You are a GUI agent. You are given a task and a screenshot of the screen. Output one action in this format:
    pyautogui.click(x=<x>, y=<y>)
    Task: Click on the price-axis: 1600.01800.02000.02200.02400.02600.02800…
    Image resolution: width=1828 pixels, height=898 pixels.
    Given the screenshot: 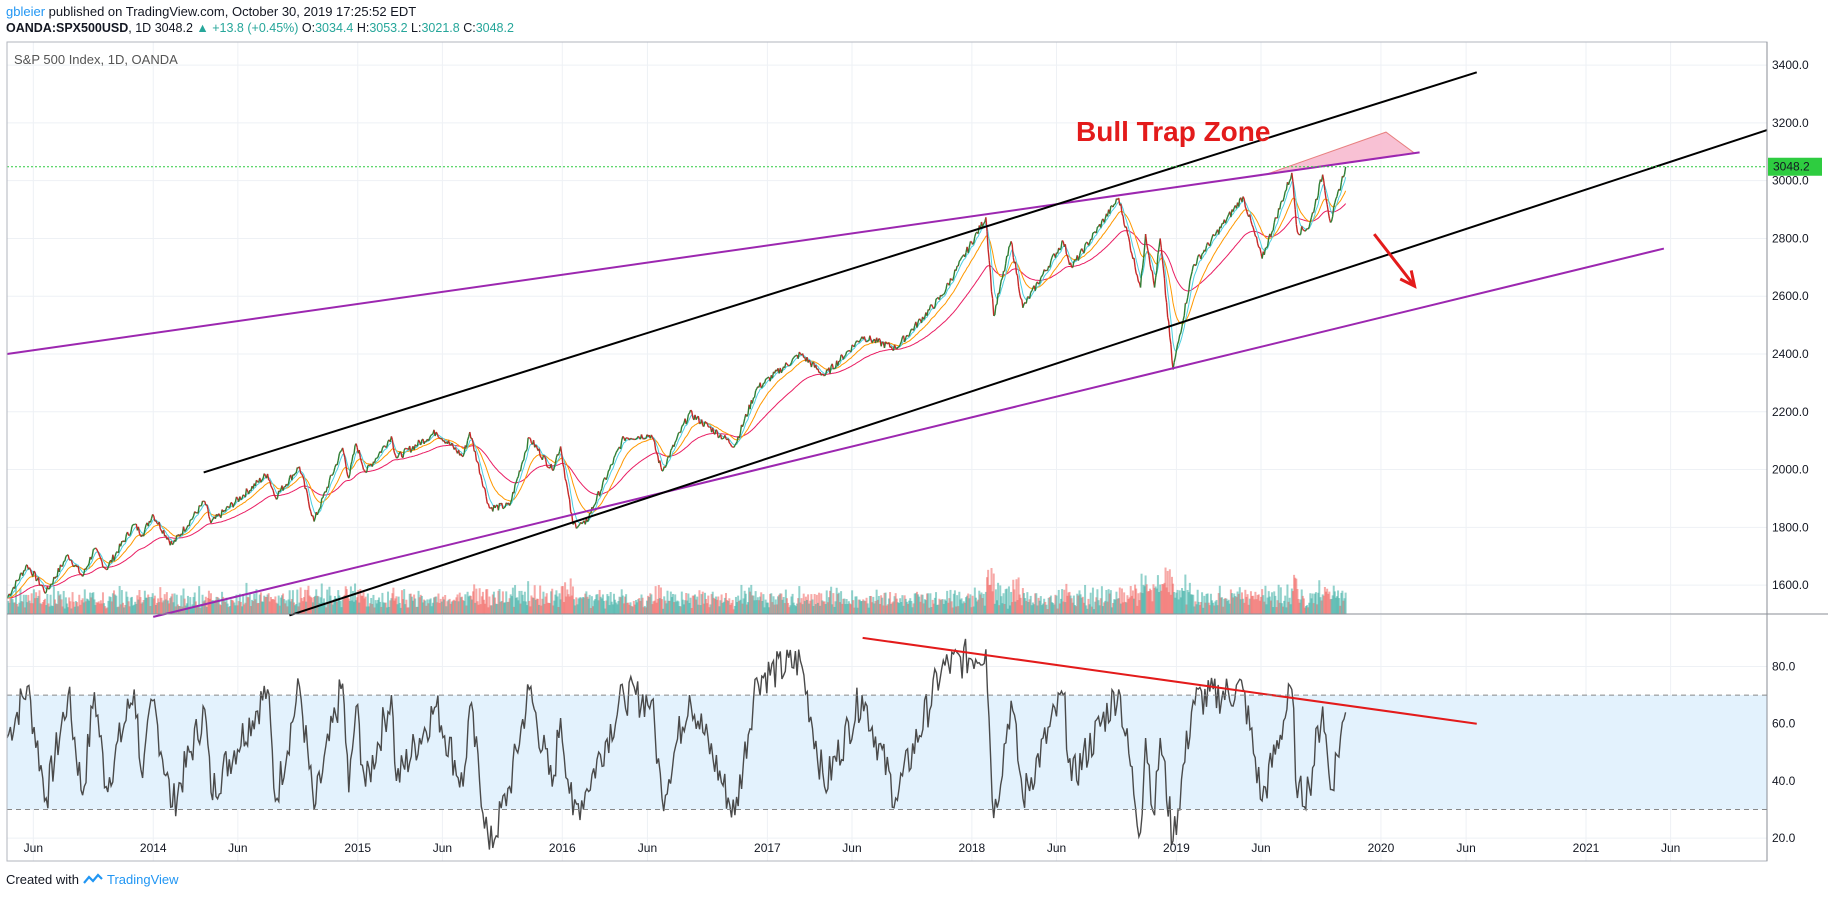 What is the action you would take?
    pyautogui.click(x=1790, y=325)
    